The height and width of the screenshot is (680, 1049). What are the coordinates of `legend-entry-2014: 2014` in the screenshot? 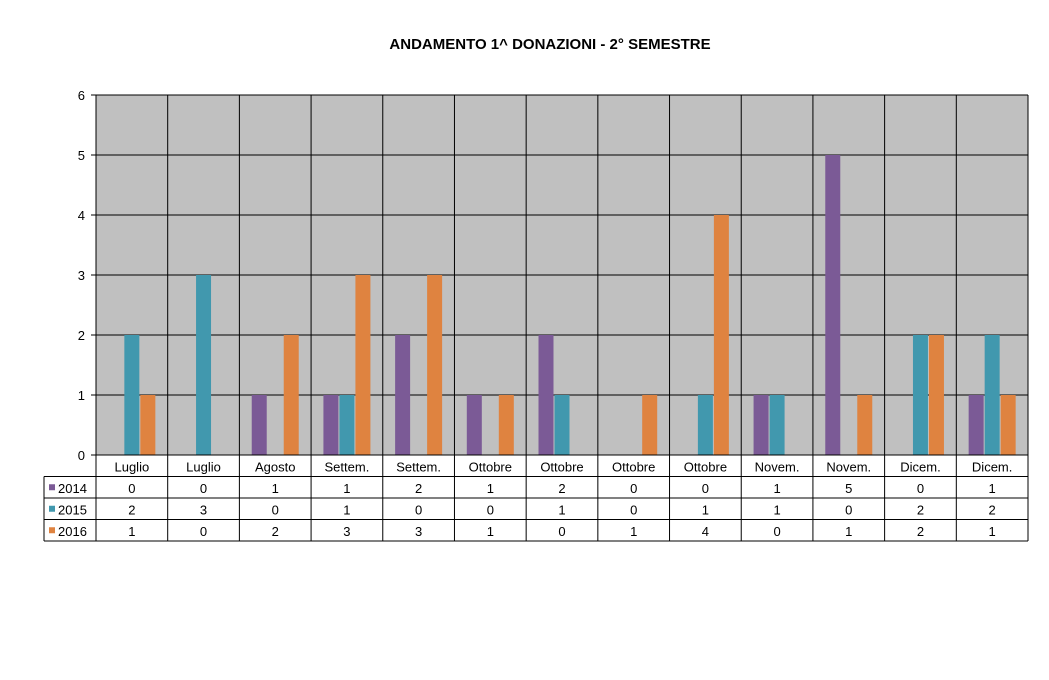 It's located at (72, 488).